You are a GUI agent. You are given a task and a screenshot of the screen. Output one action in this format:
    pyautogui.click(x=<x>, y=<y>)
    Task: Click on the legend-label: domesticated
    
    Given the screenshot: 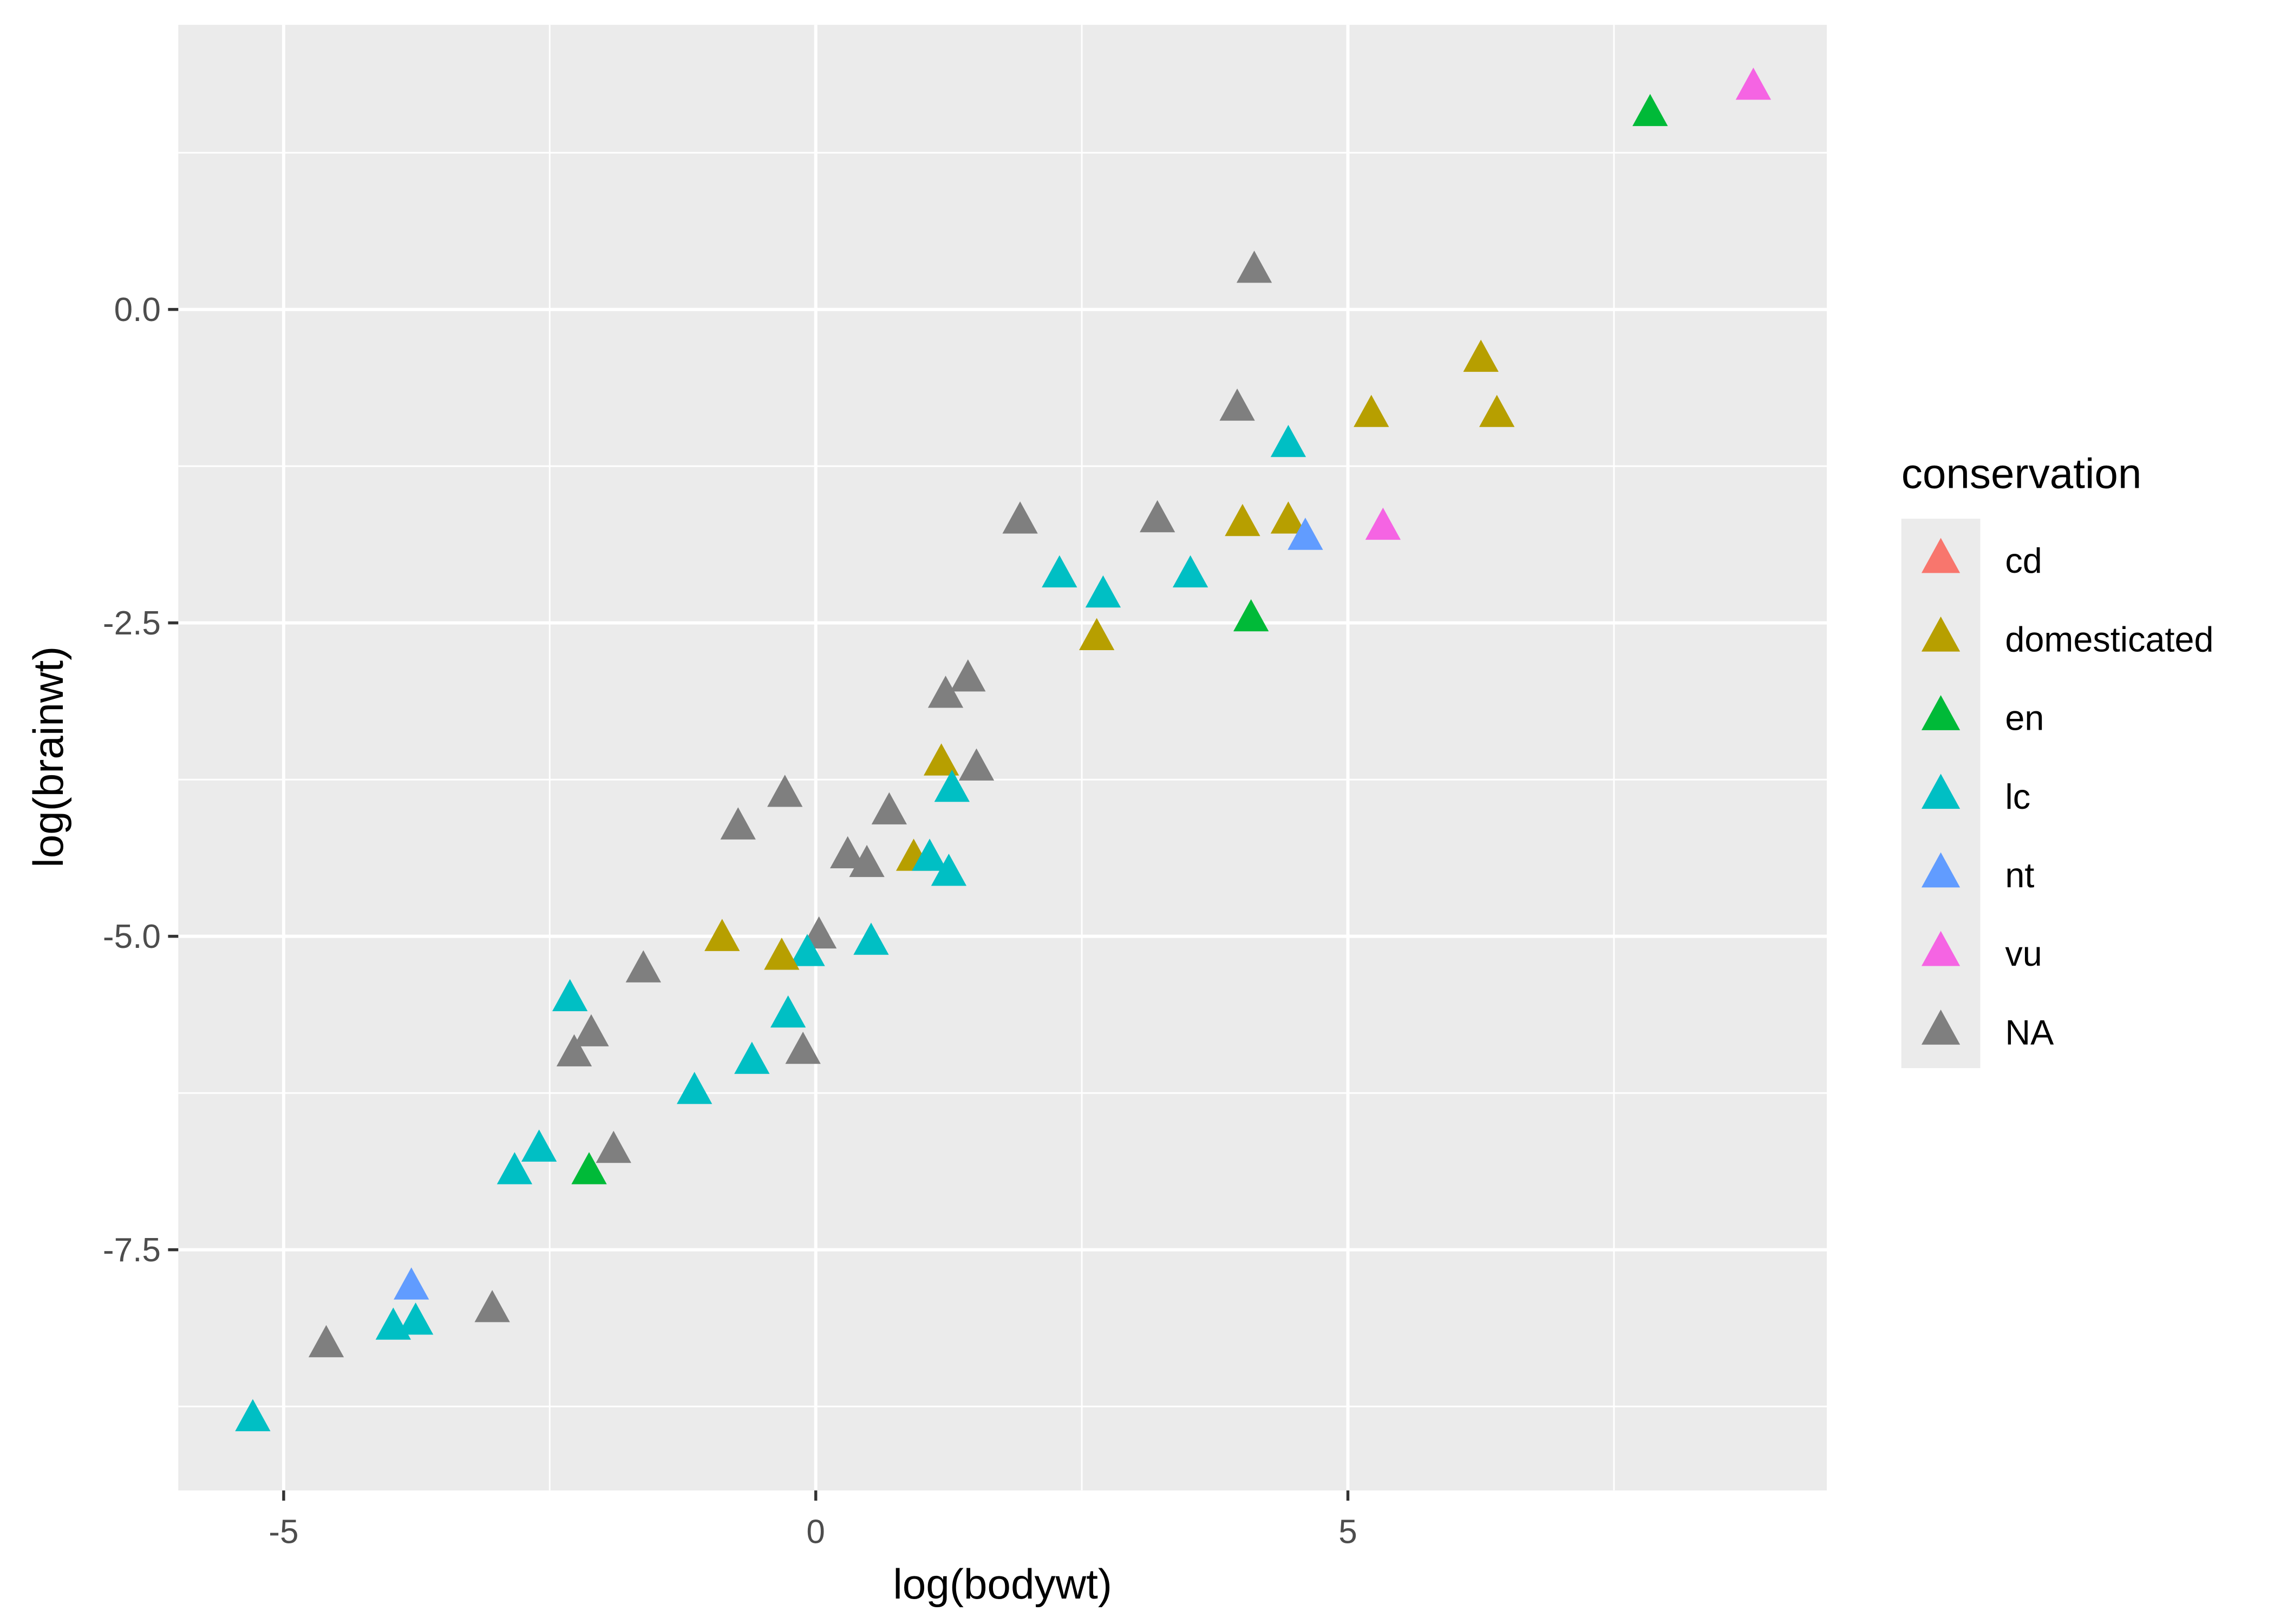 What is the action you would take?
    pyautogui.click(x=2109, y=639)
    